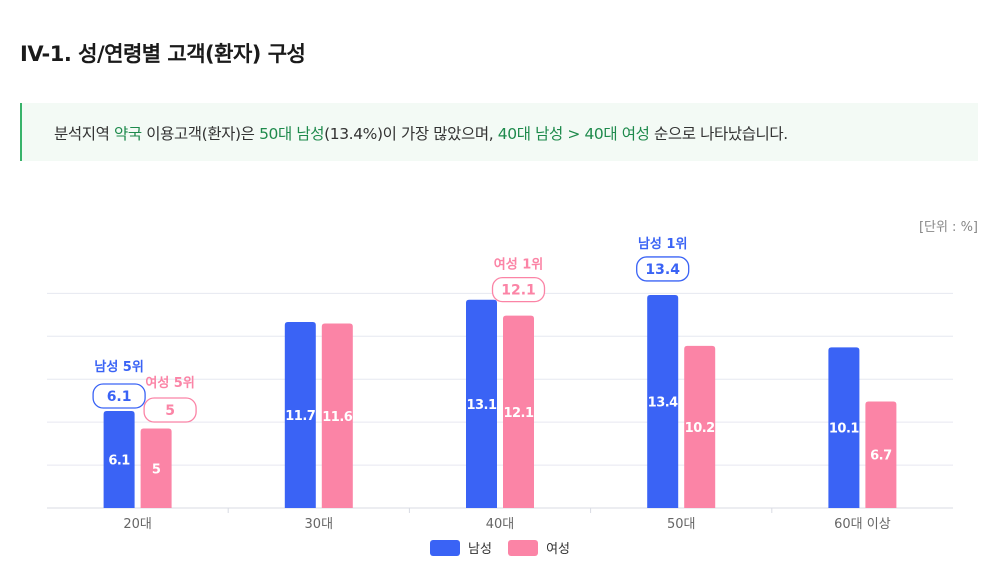 This screenshot has height=586, width=1000. I want to click on summary-part: (13.4%)이 가장 많았으며,, so click(411, 134).